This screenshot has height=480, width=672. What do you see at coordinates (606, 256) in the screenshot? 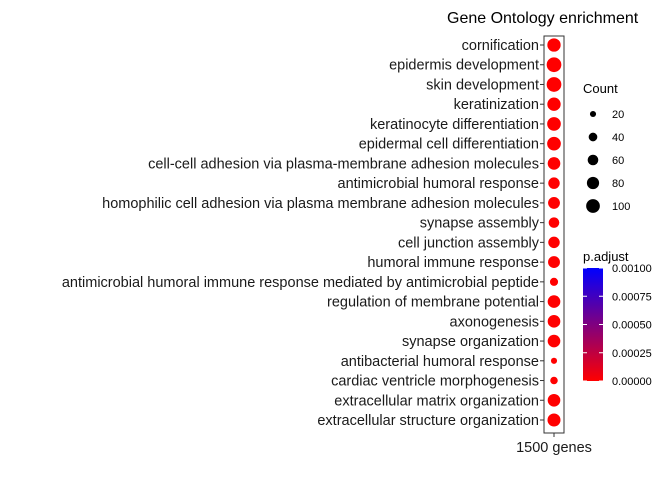
I see `padjust-legend-title: p.adjust` at bounding box center [606, 256].